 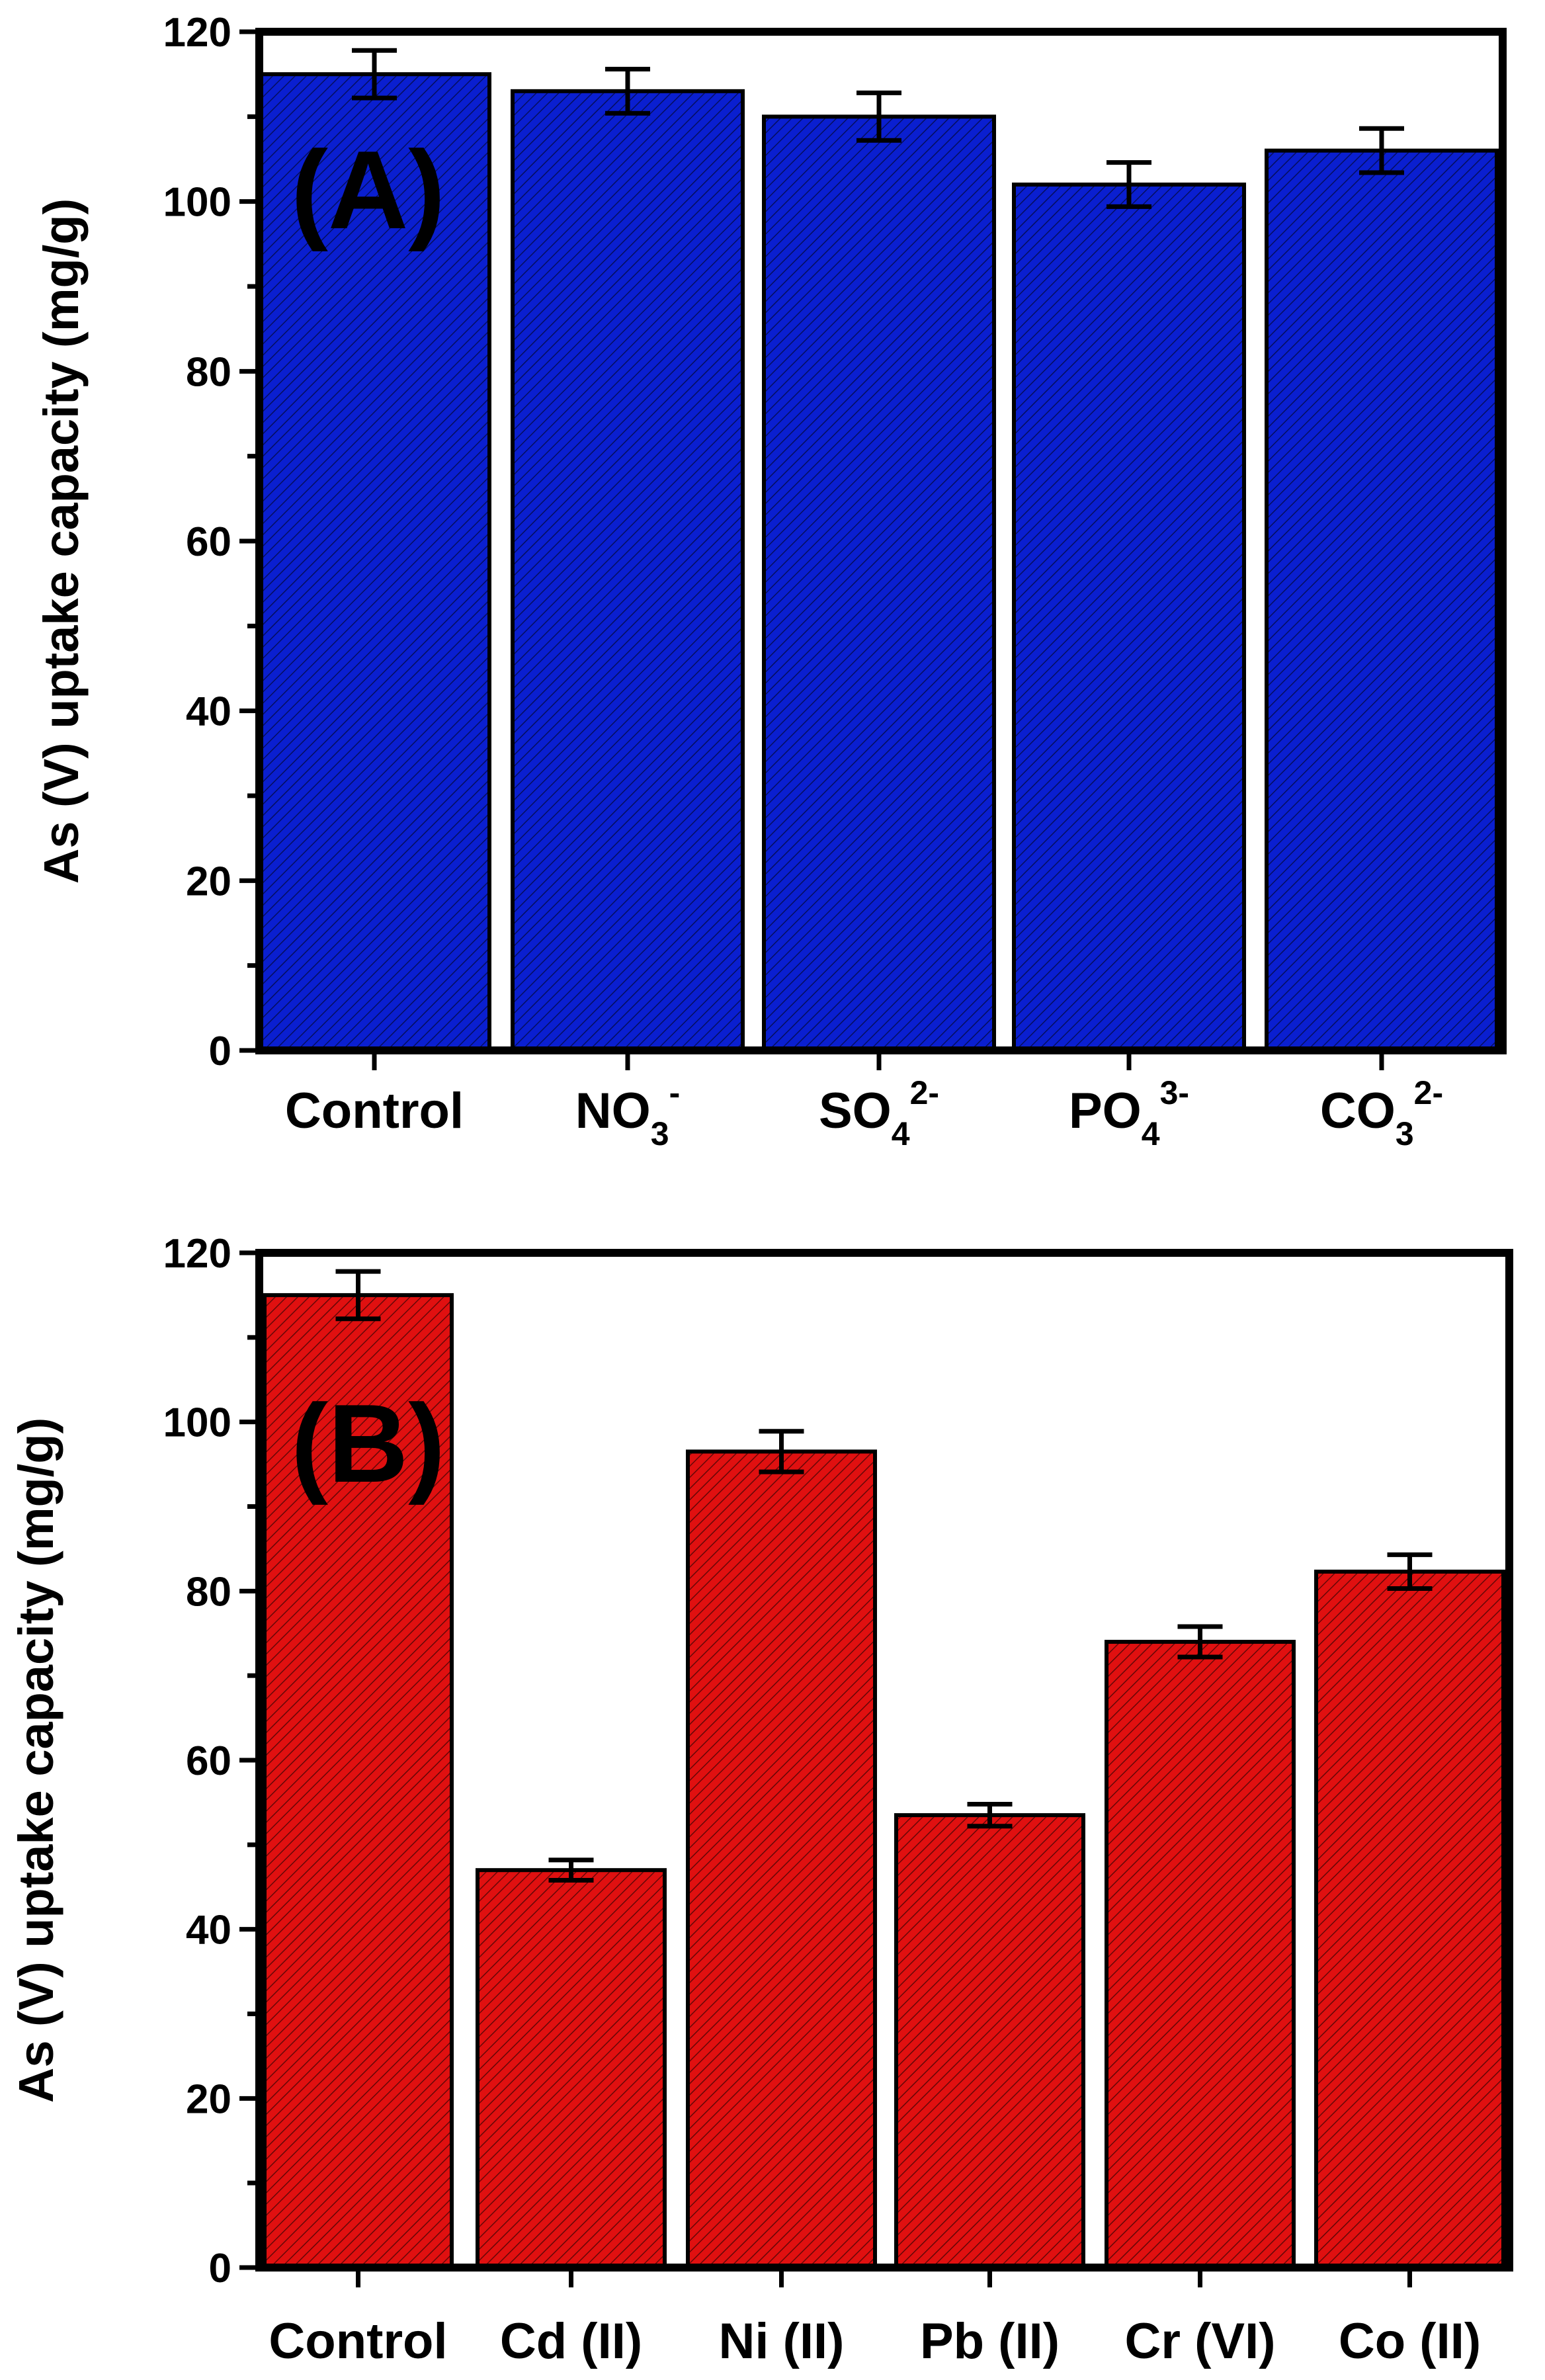 What do you see at coordinates (1200, 2341) in the screenshot?
I see `x-tick-label: Cr (VI)` at bounding box center [1200, 2341].